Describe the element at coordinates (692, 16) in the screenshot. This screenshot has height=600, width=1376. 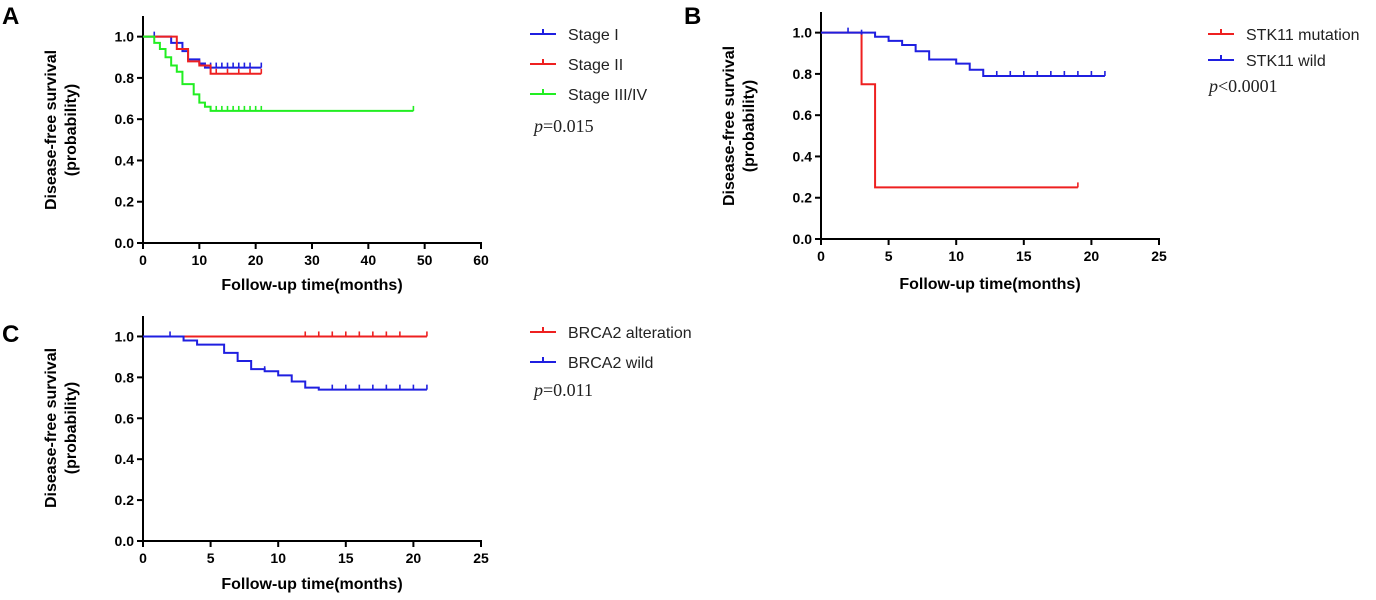
I see `panel-label-b: B` at that location.